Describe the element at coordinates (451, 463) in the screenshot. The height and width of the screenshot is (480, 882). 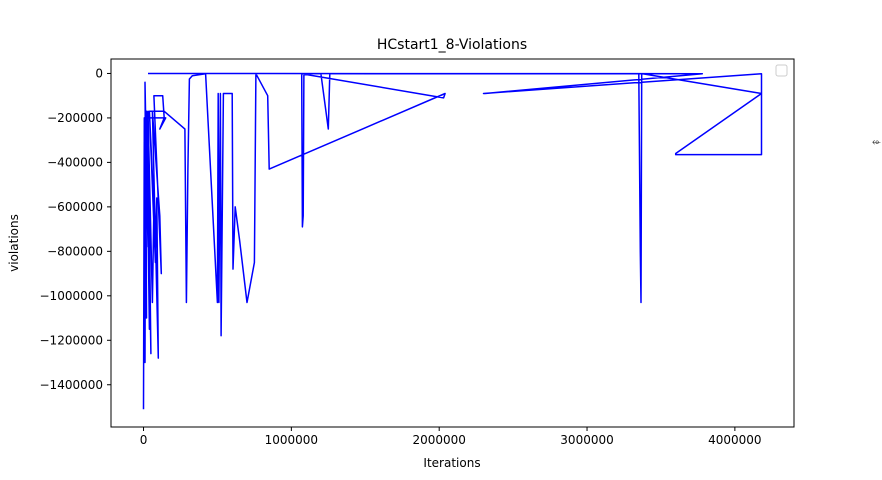
I see `x-axis-label: Iterations` at that location.